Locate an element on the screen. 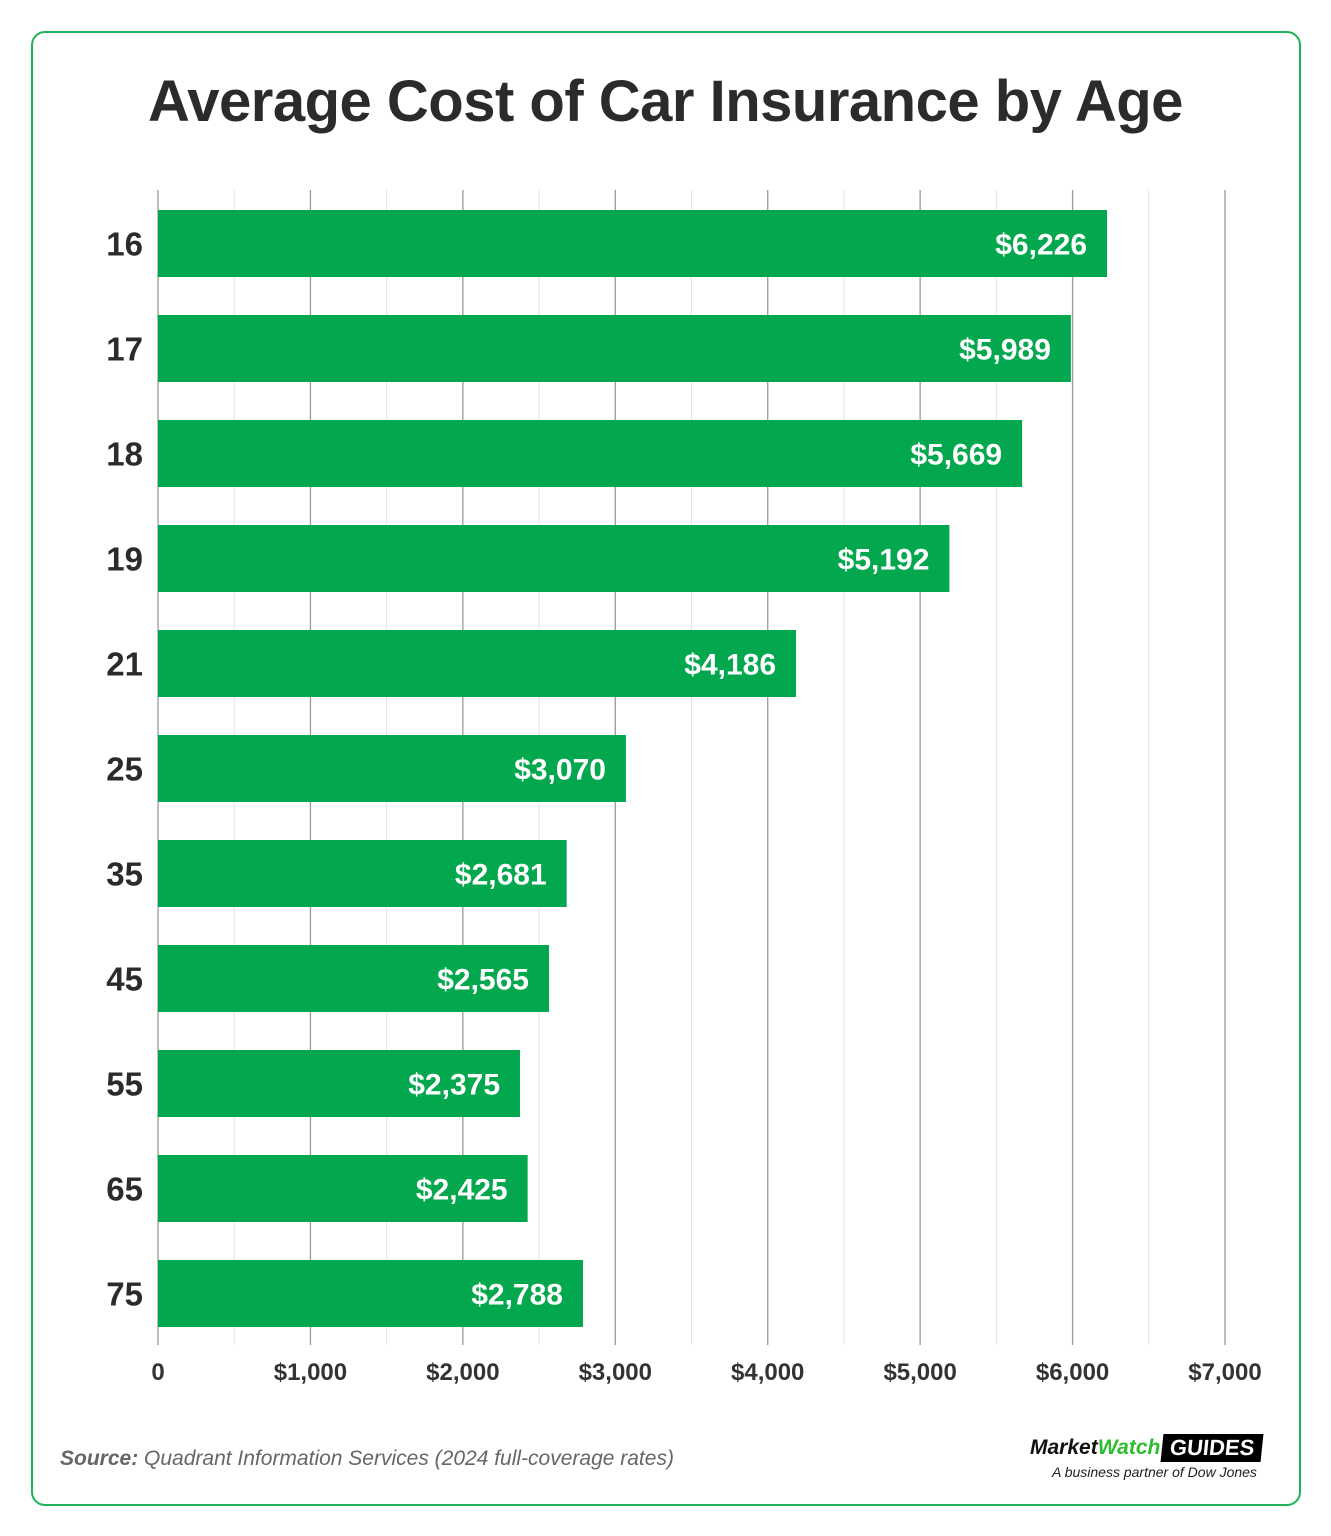 This screenshot has width=1331, height=1536. bar-data-label: $5,192 is located at coordinates (884, 560).